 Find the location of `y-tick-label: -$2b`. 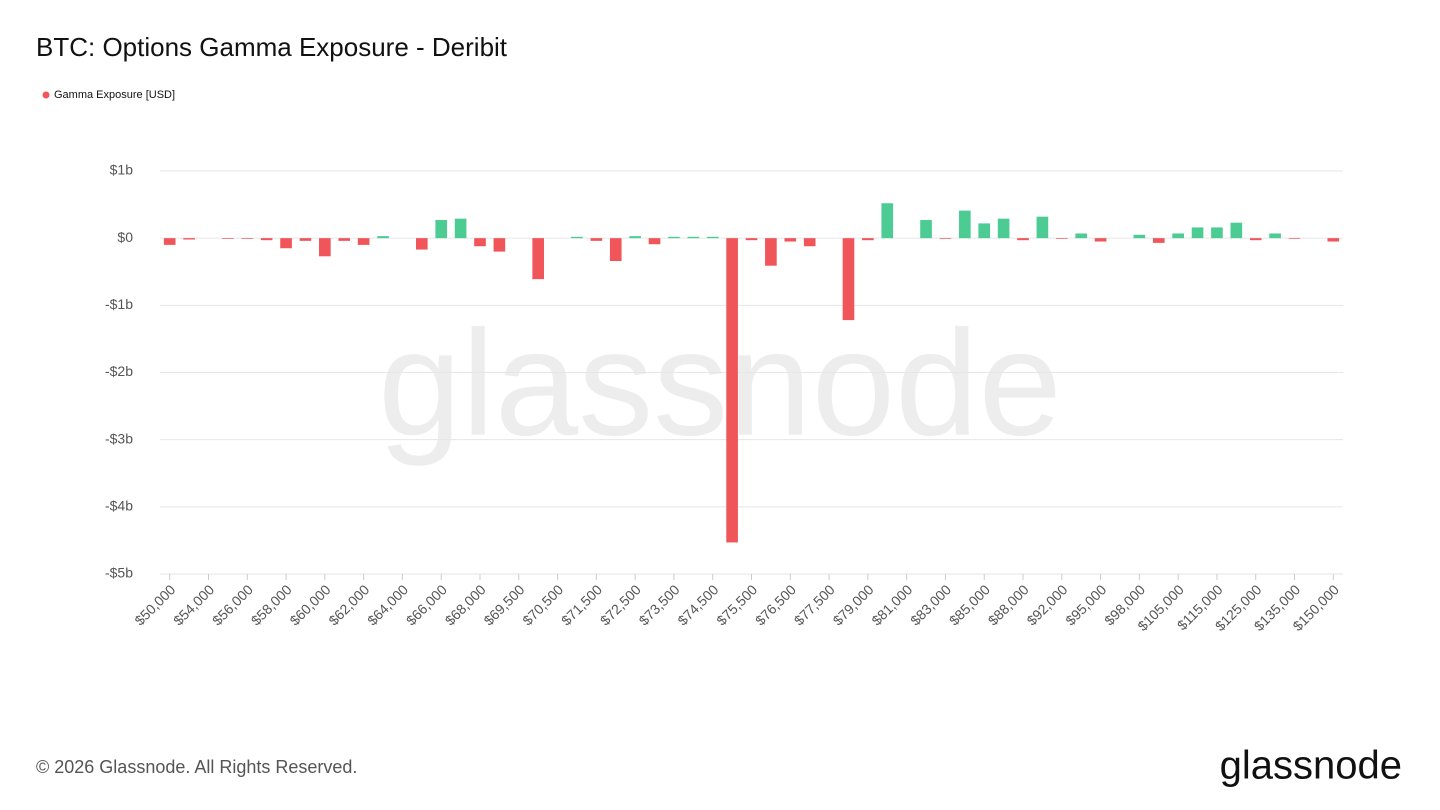

y-tick-label: -$2b is located at coordinates (119, 371).